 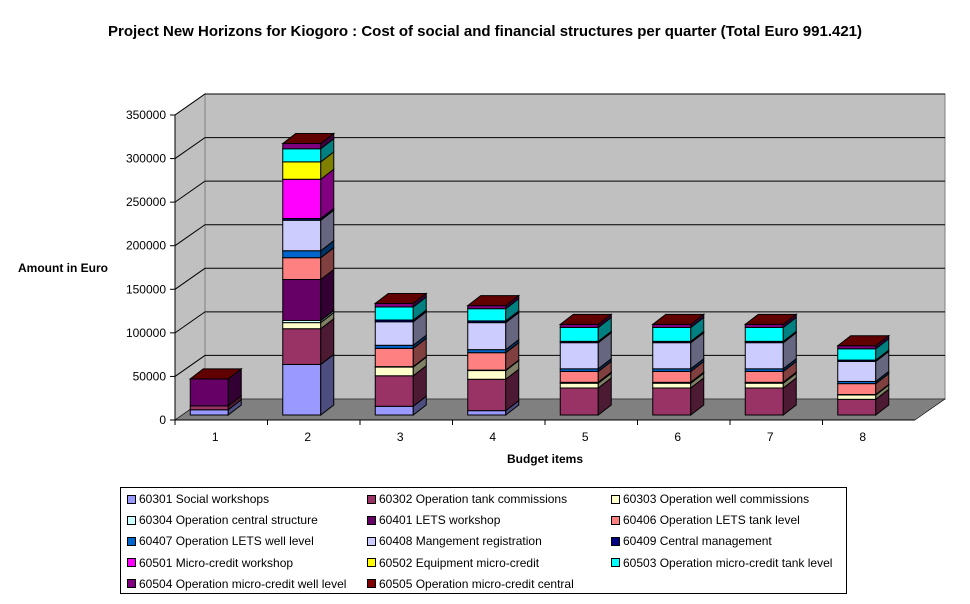 I want to click on legend-item: 60301 Social workshops, so click(x=198, y=499).